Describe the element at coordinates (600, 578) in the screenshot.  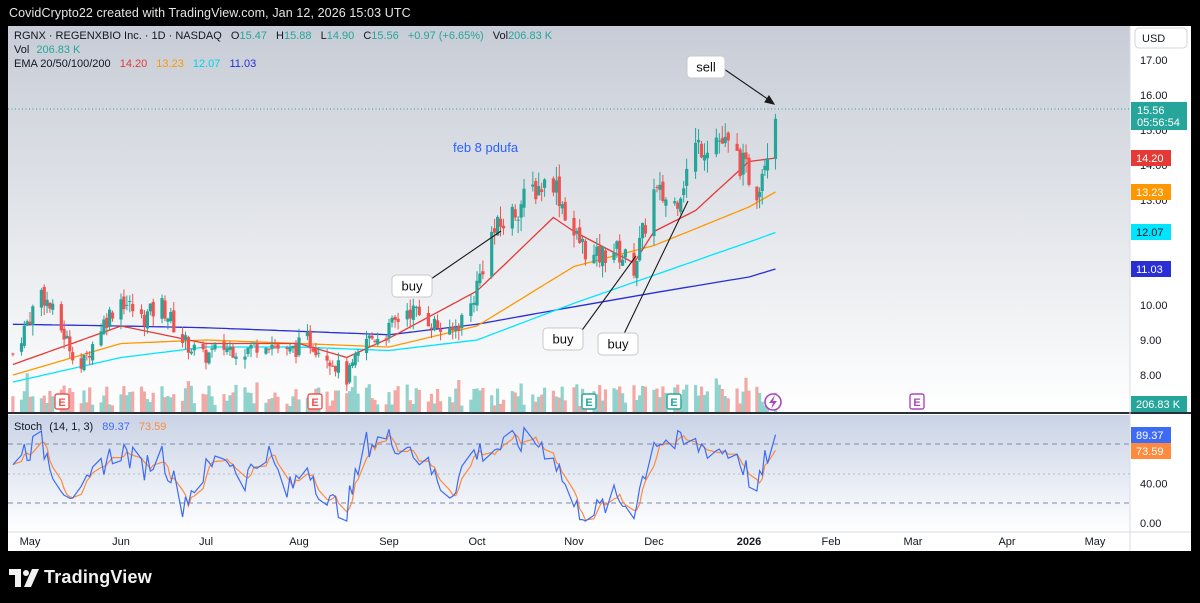
I see `footer-bar` at that location.